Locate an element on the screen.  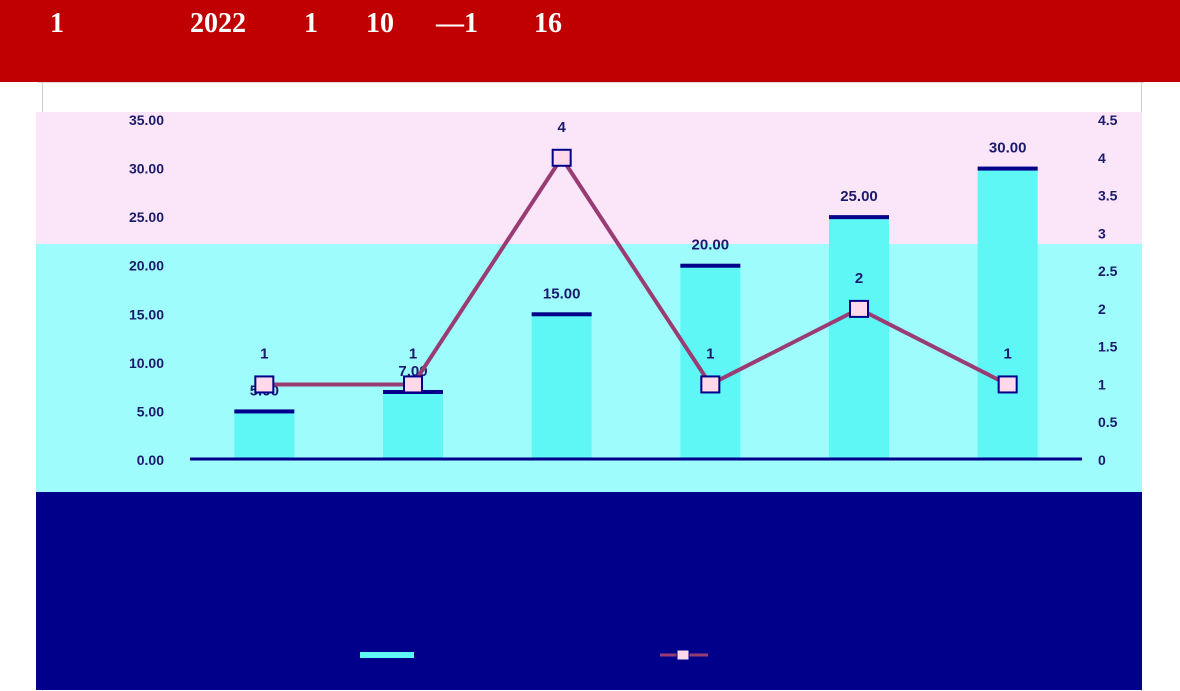
line-data-label: 2 is located at coordinates (859, 278).